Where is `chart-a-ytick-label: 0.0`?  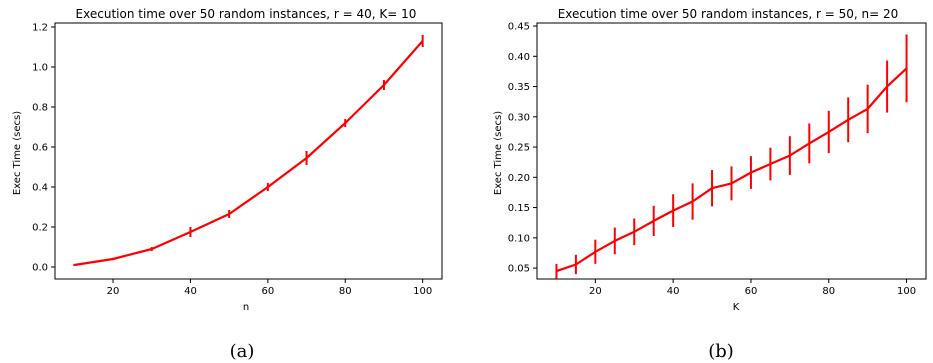 chart-a-ytick-label: 0.0 is located at coordinates (40, 268).